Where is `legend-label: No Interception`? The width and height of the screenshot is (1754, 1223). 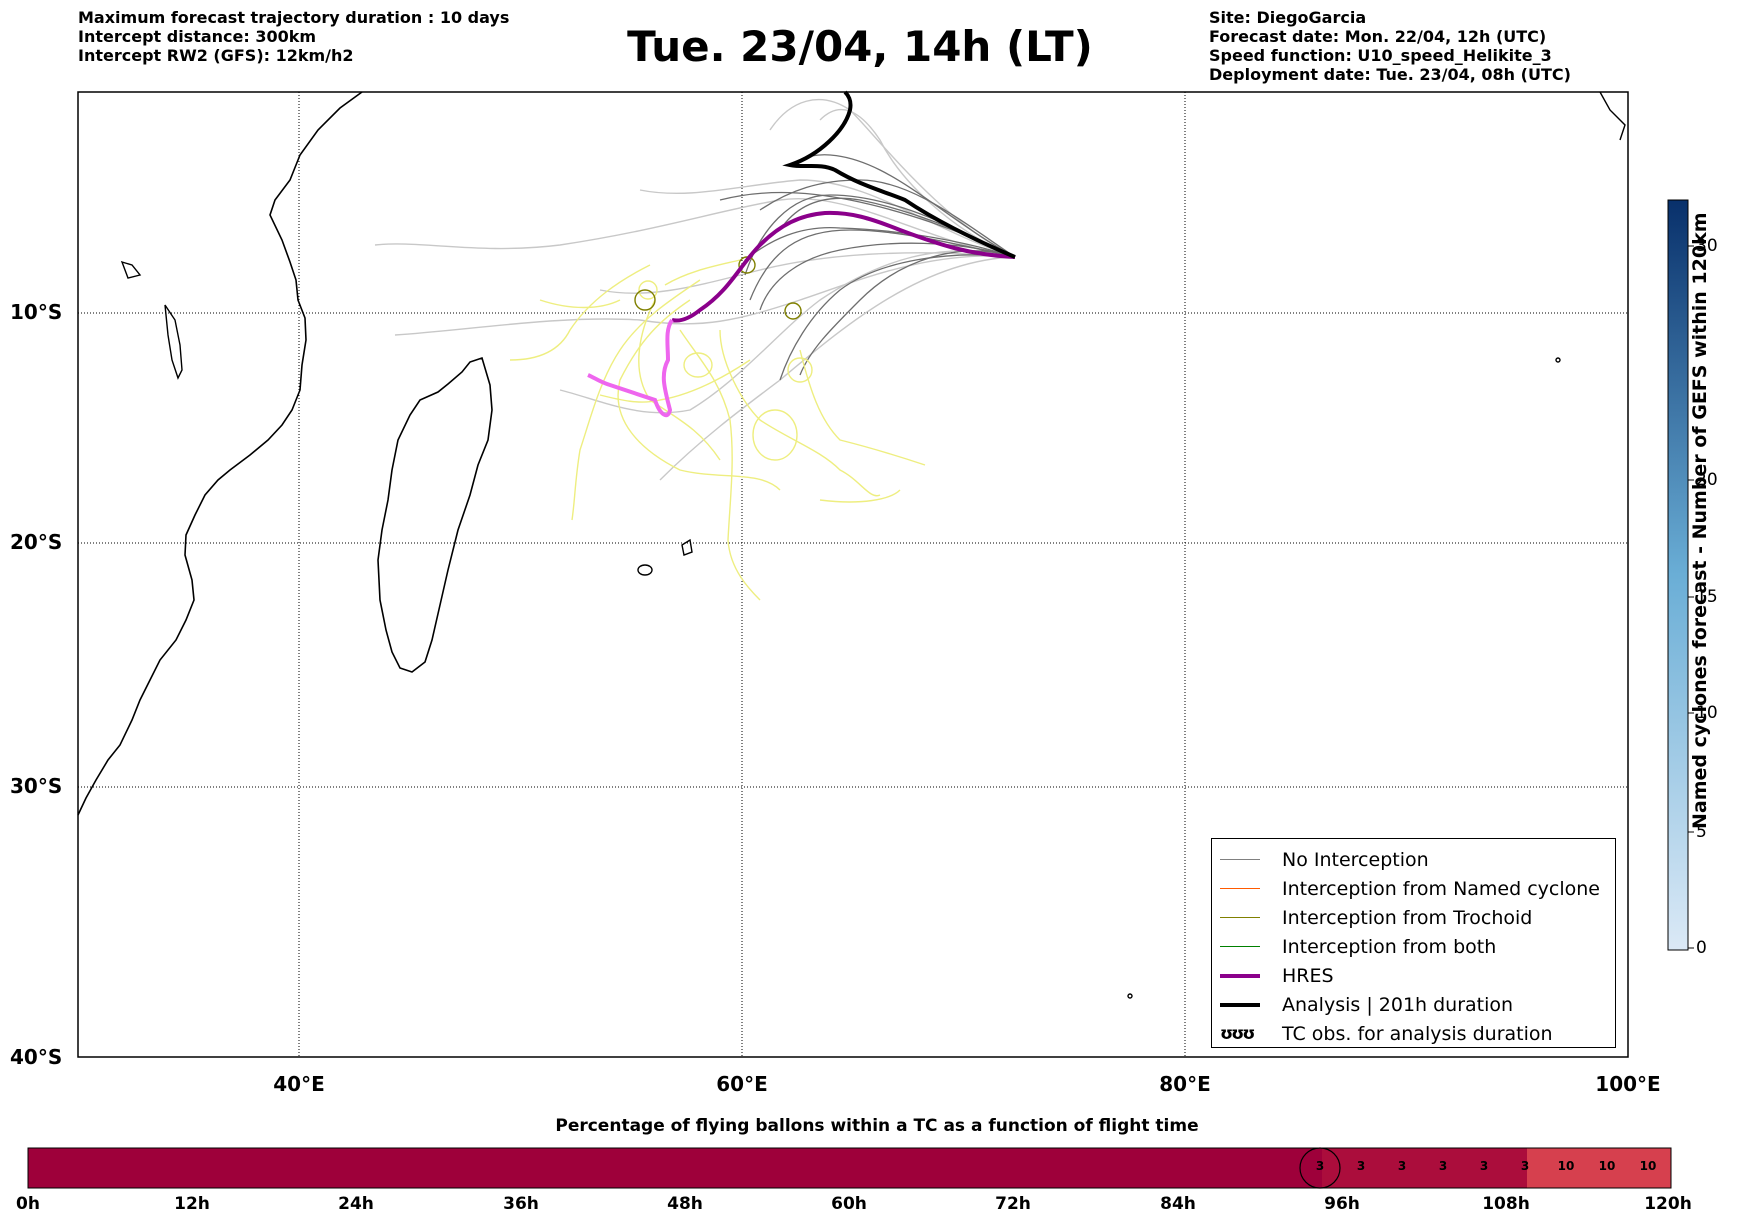
legend-label: No Interception is located at coordinates (1355, 859).